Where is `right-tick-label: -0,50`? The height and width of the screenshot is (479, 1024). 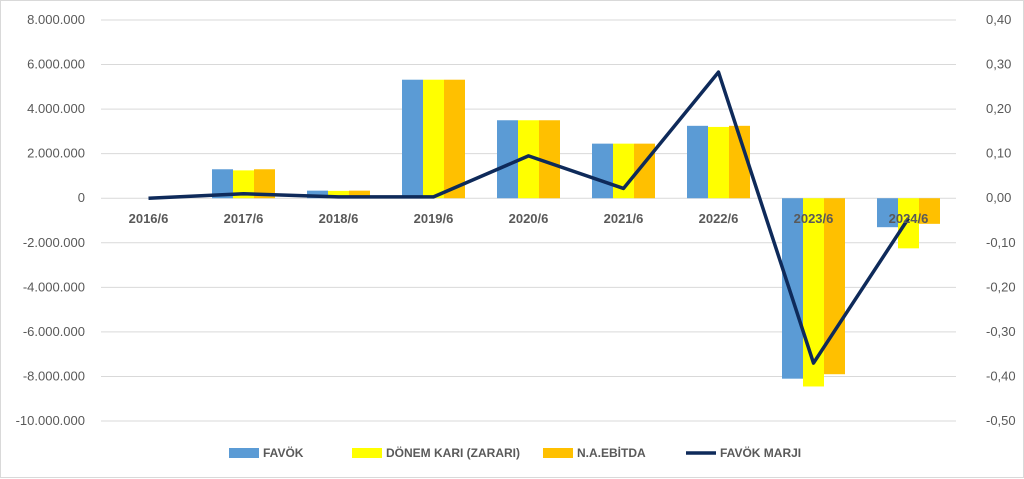
right-tick-label: -0,50 is located at coordinates (1001, 420).